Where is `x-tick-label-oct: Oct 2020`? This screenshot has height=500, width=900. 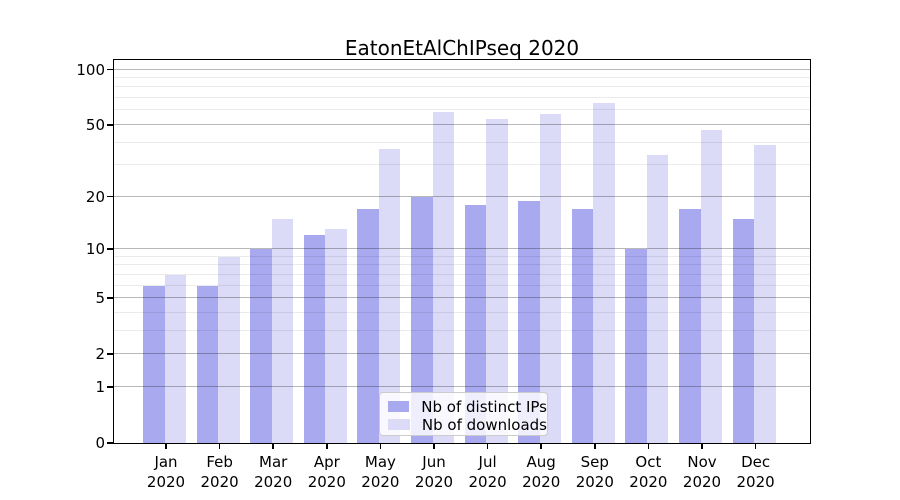 x-tick-label-oct: Oct 2020 is located at coordinates (648, 472).